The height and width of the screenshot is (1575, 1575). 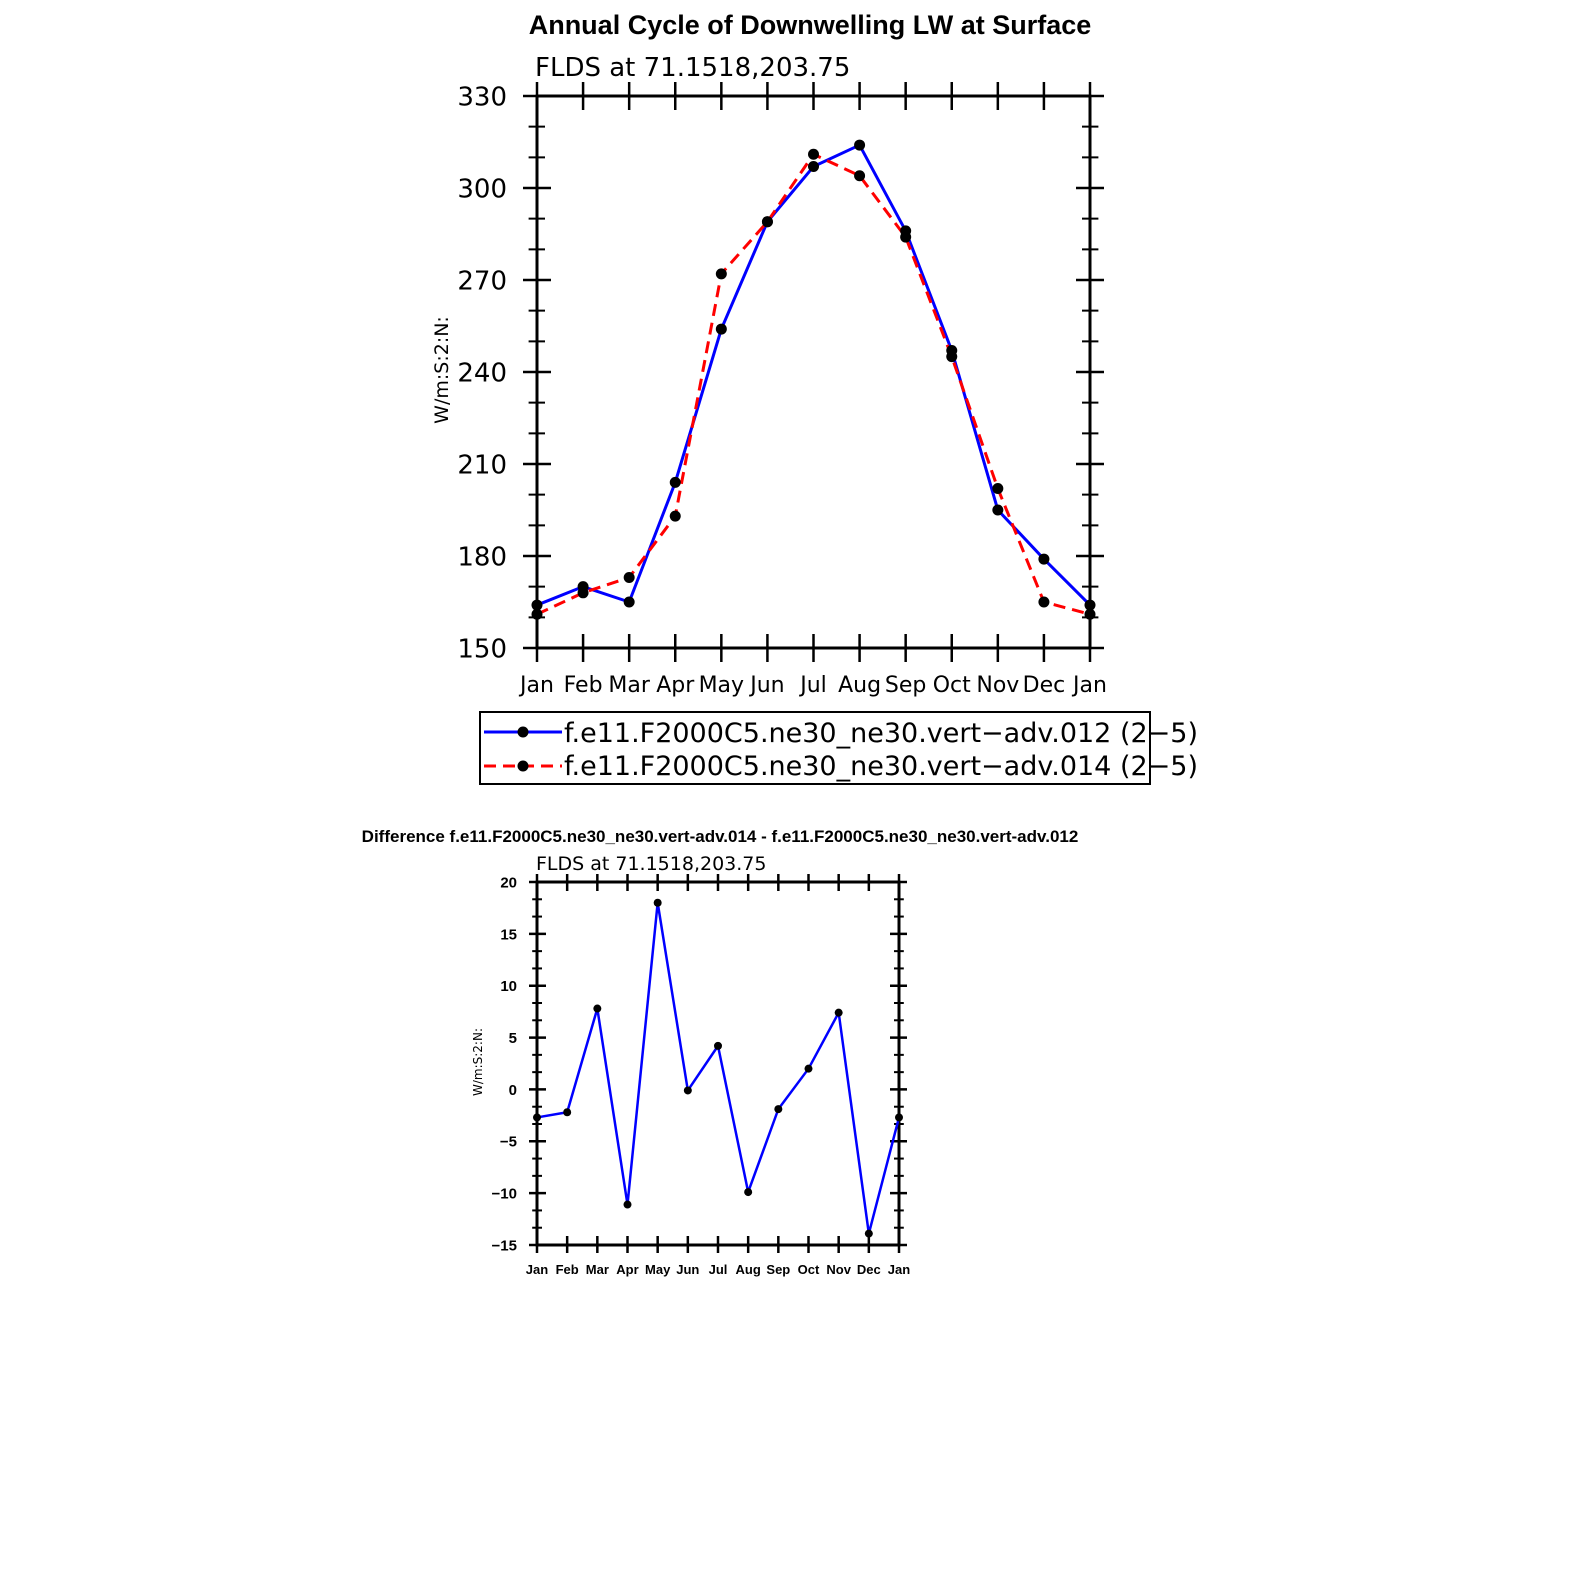 What do you see at coordinates (905, 685) in the screenshot?
I see `c1-xtick-label: Sep` at bounding box center [905, 685].